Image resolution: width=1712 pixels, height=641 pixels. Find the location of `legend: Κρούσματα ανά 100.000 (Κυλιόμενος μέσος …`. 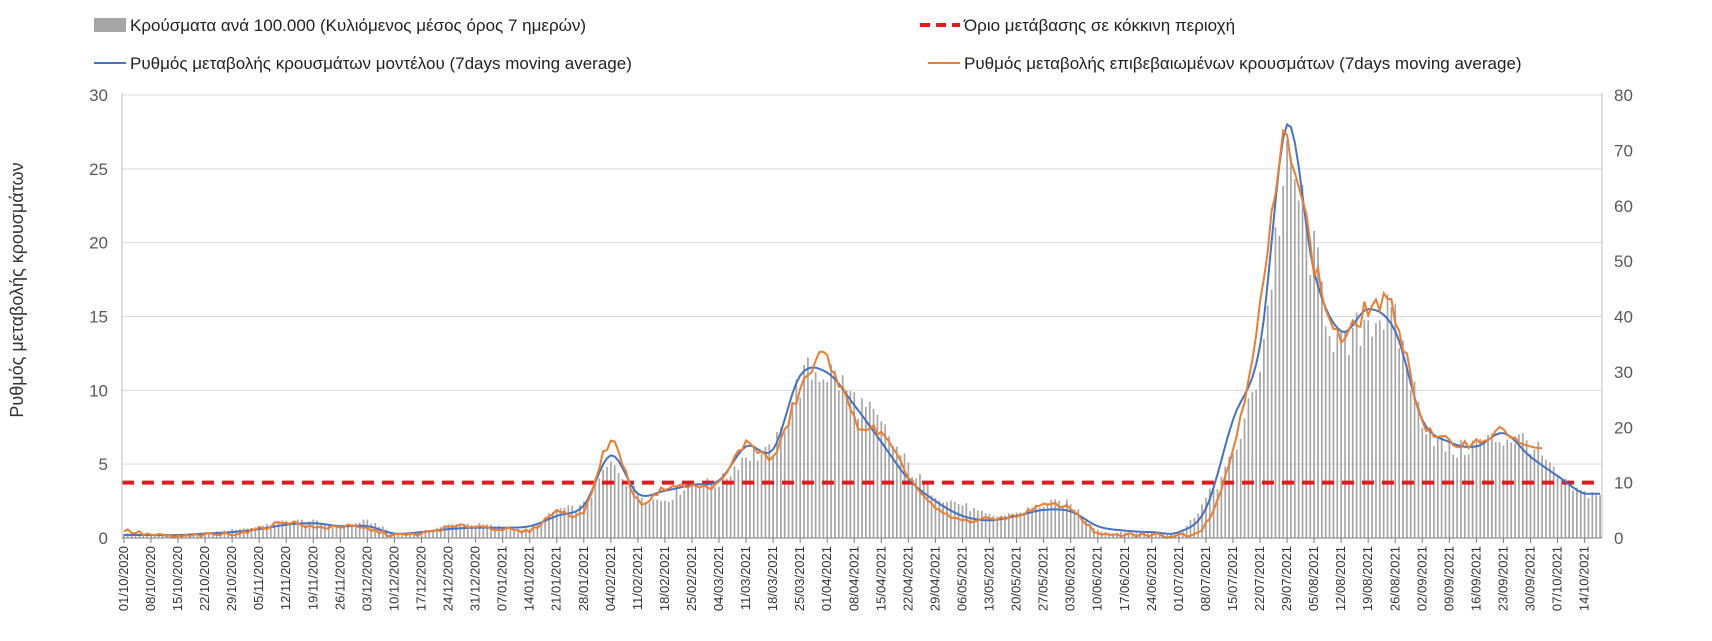

legend: Κρούσματα ανά 100.000 (Κυλιόμενος μέσος … is located at coordinates (808, 44).